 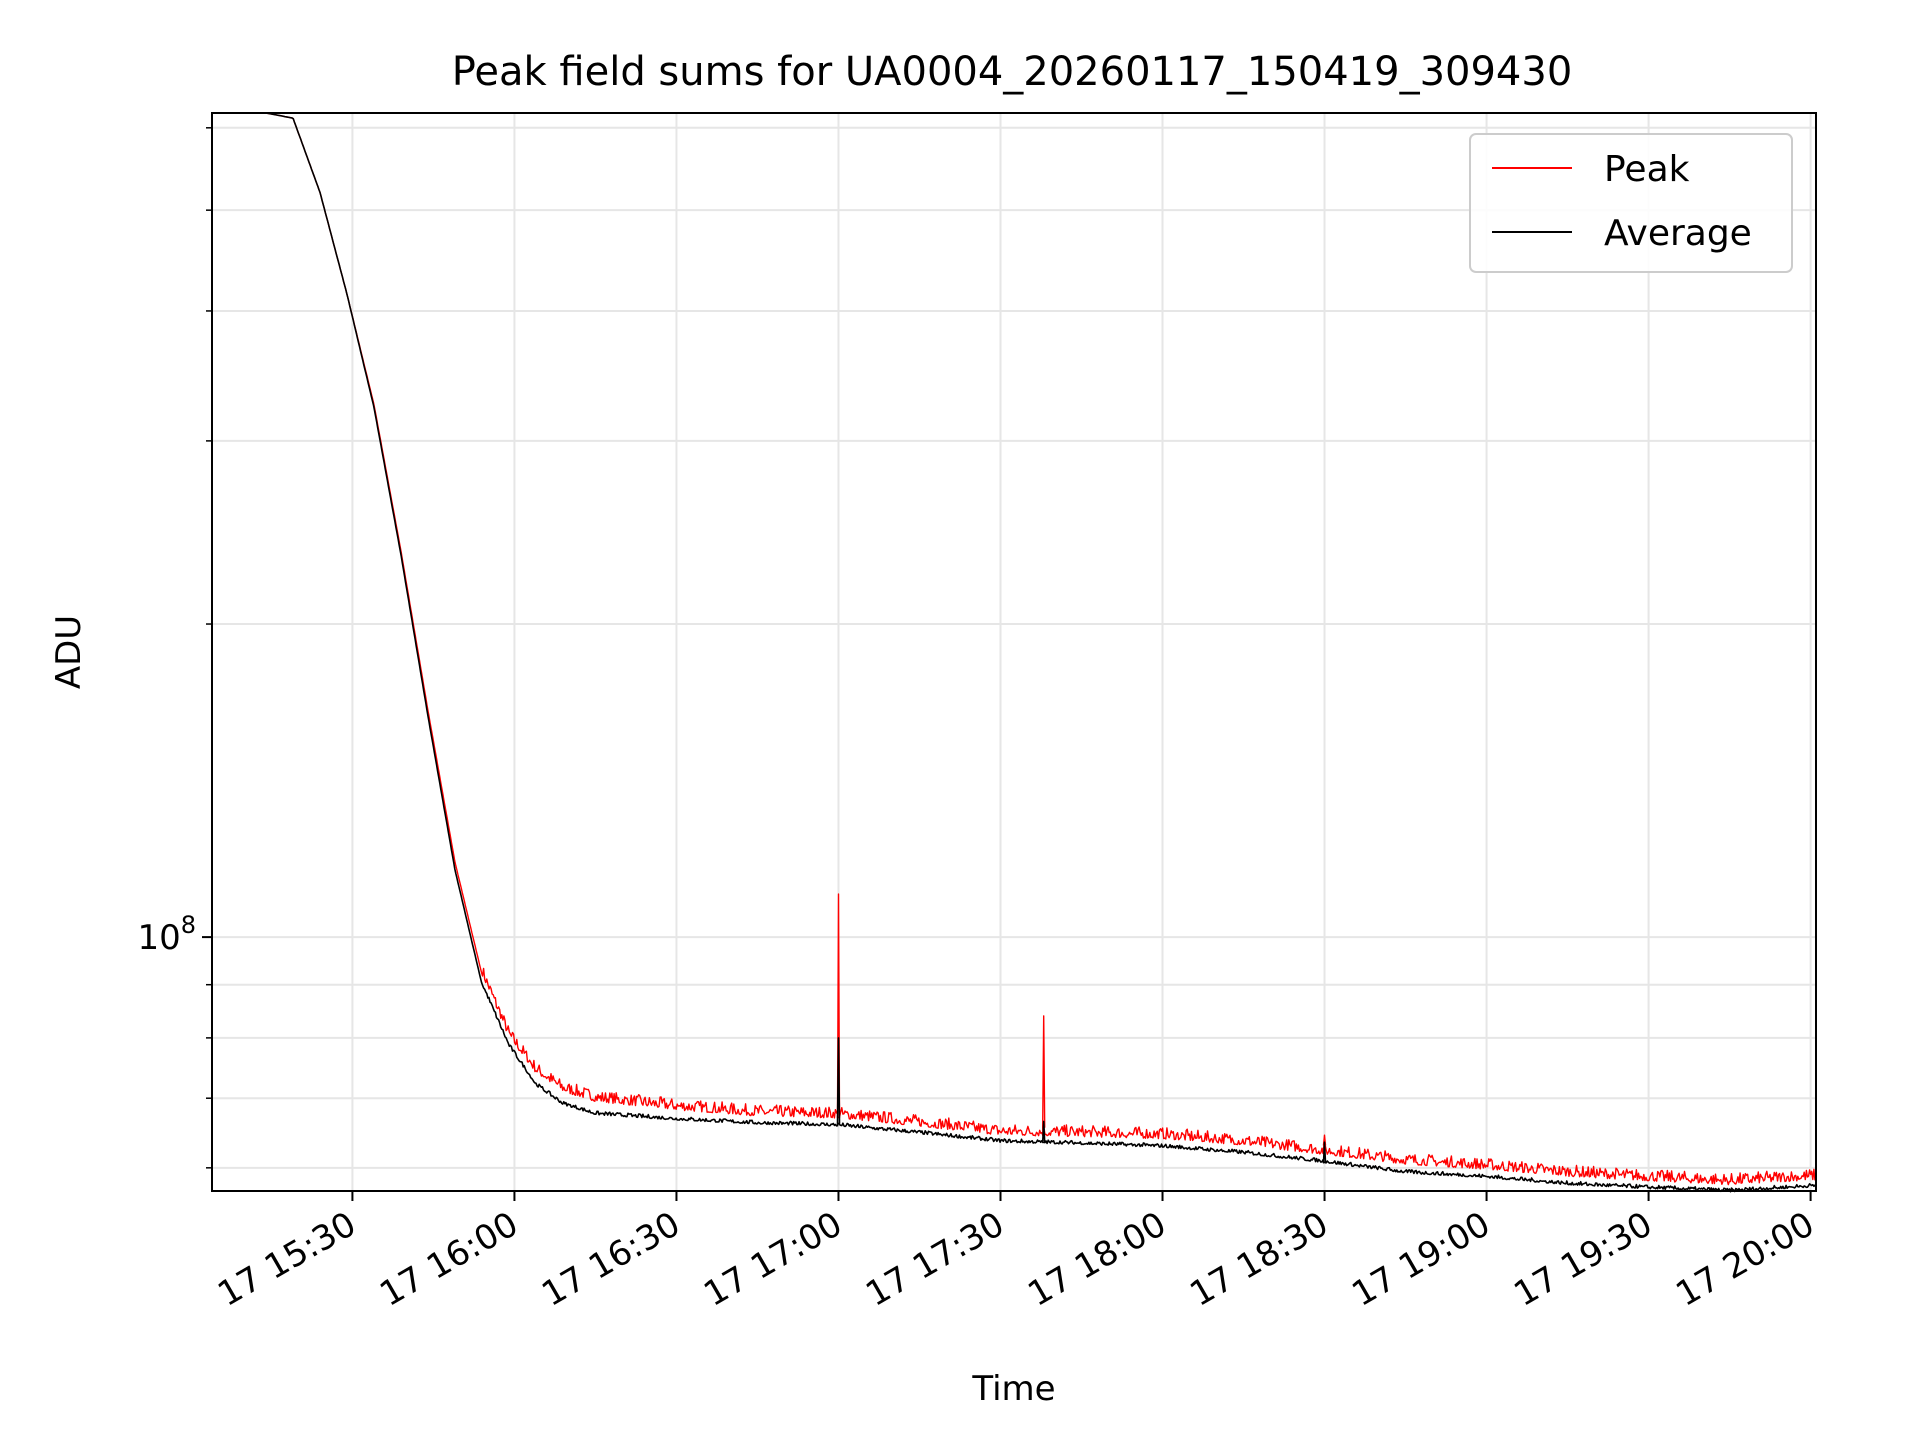 I want to click on legend: Peak Average, so click(x=1631, y=203).